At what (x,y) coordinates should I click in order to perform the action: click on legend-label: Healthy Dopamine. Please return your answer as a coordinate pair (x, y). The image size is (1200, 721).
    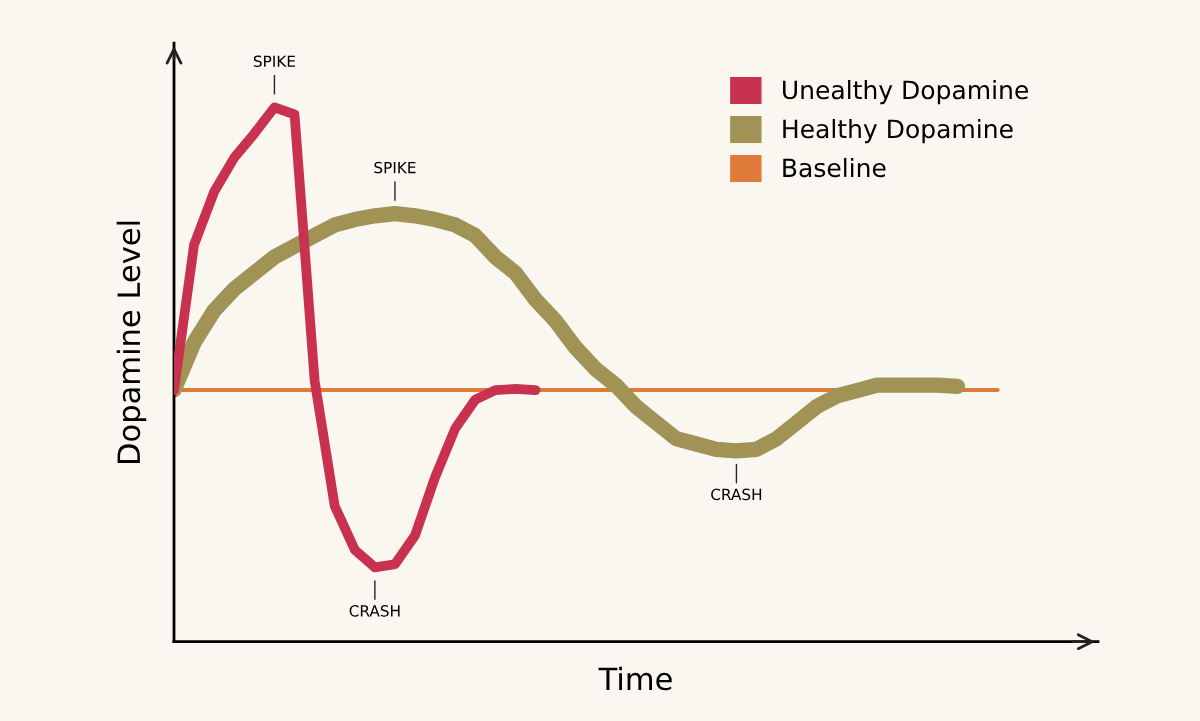
    Looking at the image, I should click on (898, 131).